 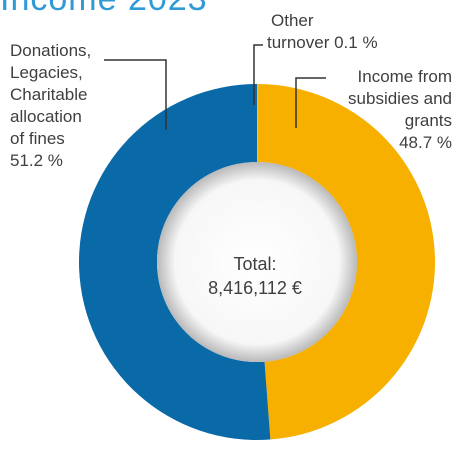 What do you see at coordinates (255, 276) in the screenshot?
I see `total-label: Total: 8,416,112 €` at bounding box center [255, 276].